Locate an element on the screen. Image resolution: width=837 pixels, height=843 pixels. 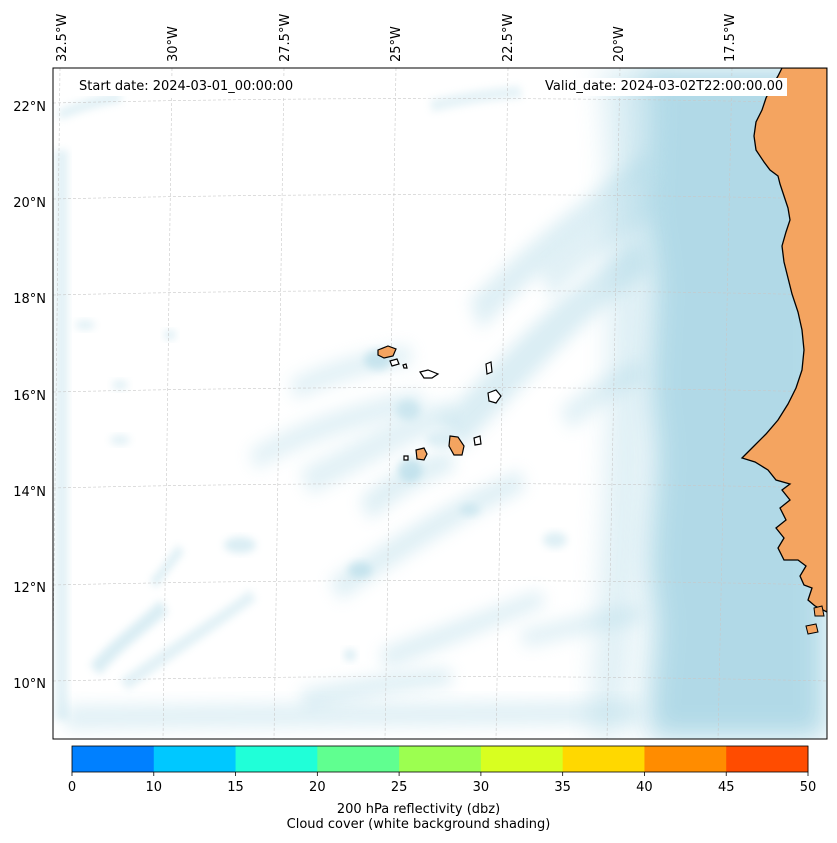
start-date-label: Start date: 2024-03-01_00:00:00 is located at coordinates (186, 87).